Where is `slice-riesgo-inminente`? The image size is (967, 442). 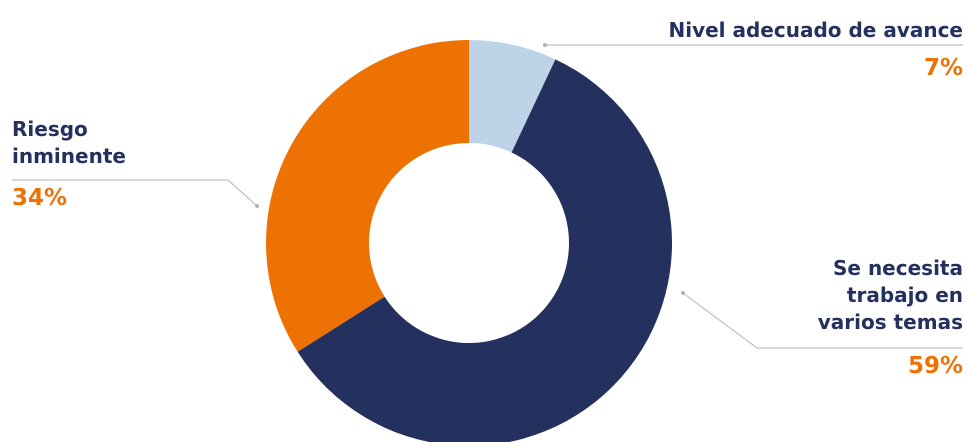 slice-riesgo-inminente is located at coordinates (367, 196).